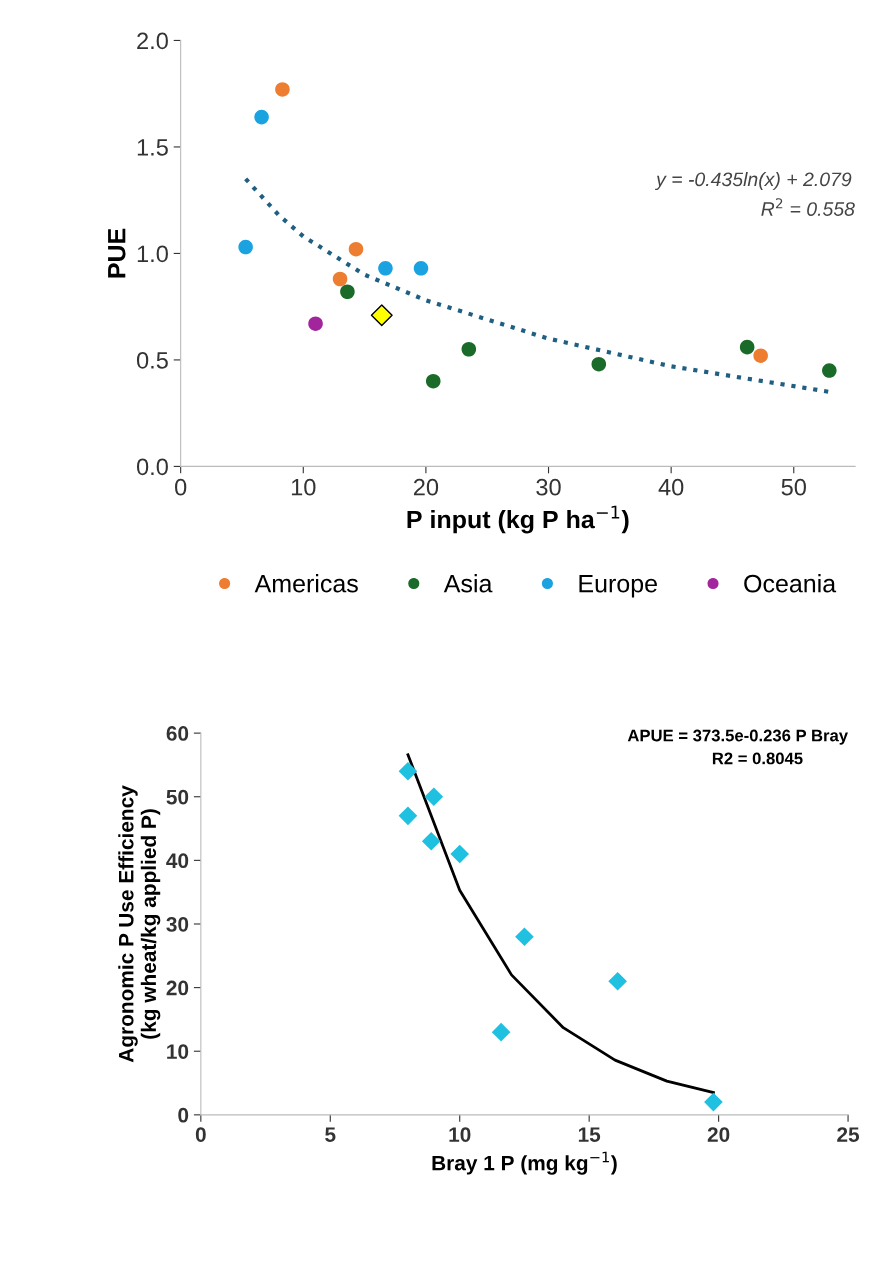 This screenshot has height=1264, width=877. Describe the element at coordinates (152, 360) in the screenshot. I see `y-tick-label: 0.5` at that location.